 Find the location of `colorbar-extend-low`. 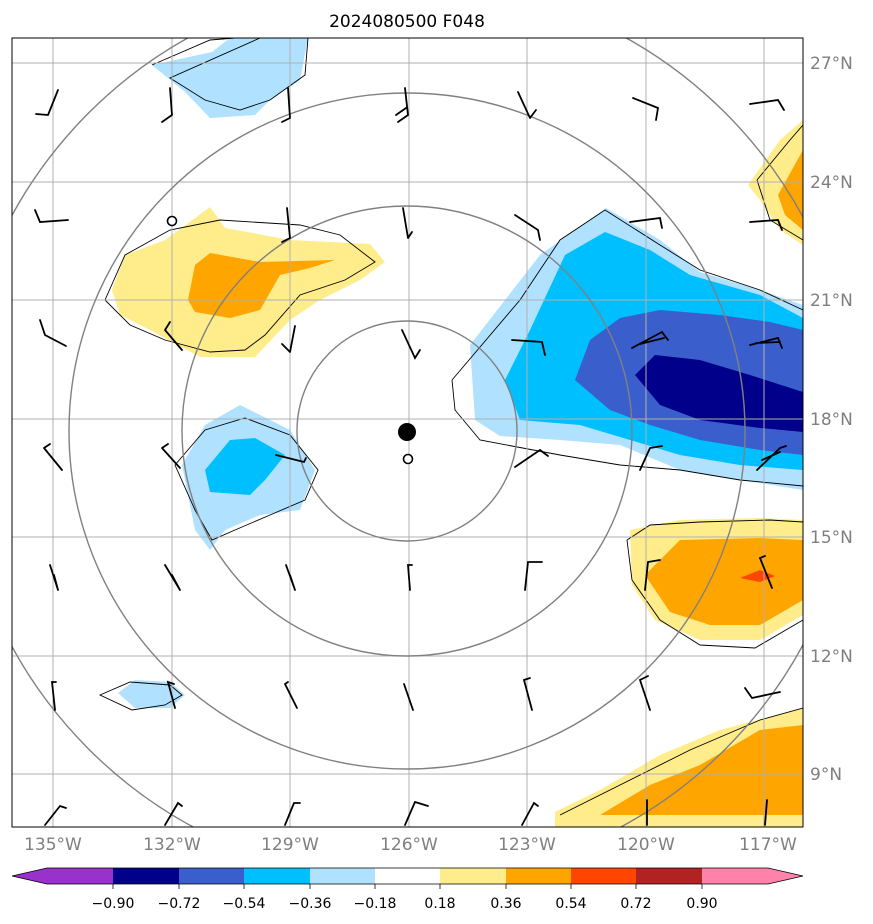

colorbar-extend-low is located at coordinates (62, 876).